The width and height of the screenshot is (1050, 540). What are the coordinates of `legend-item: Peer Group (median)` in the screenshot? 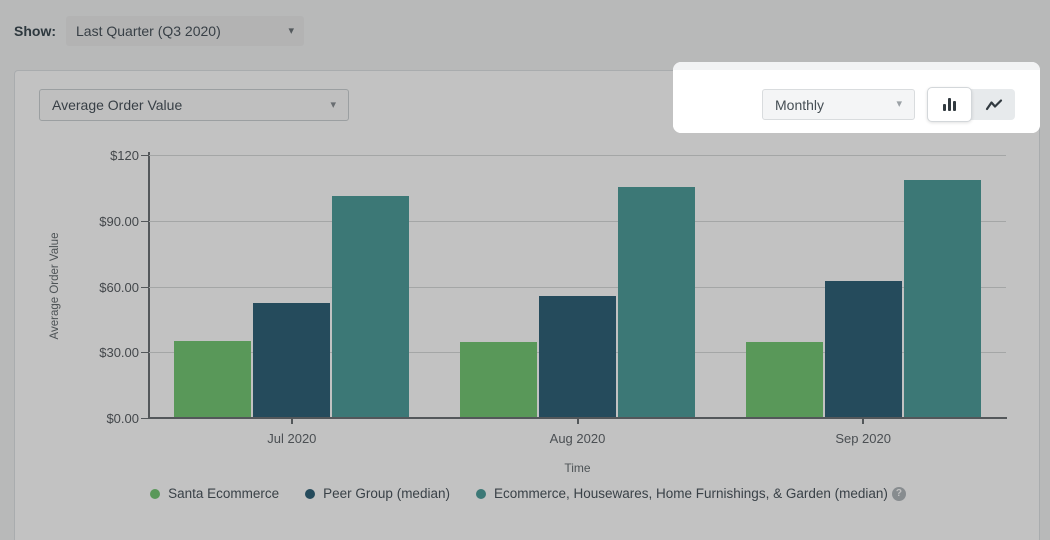 It's located at (377, 493).